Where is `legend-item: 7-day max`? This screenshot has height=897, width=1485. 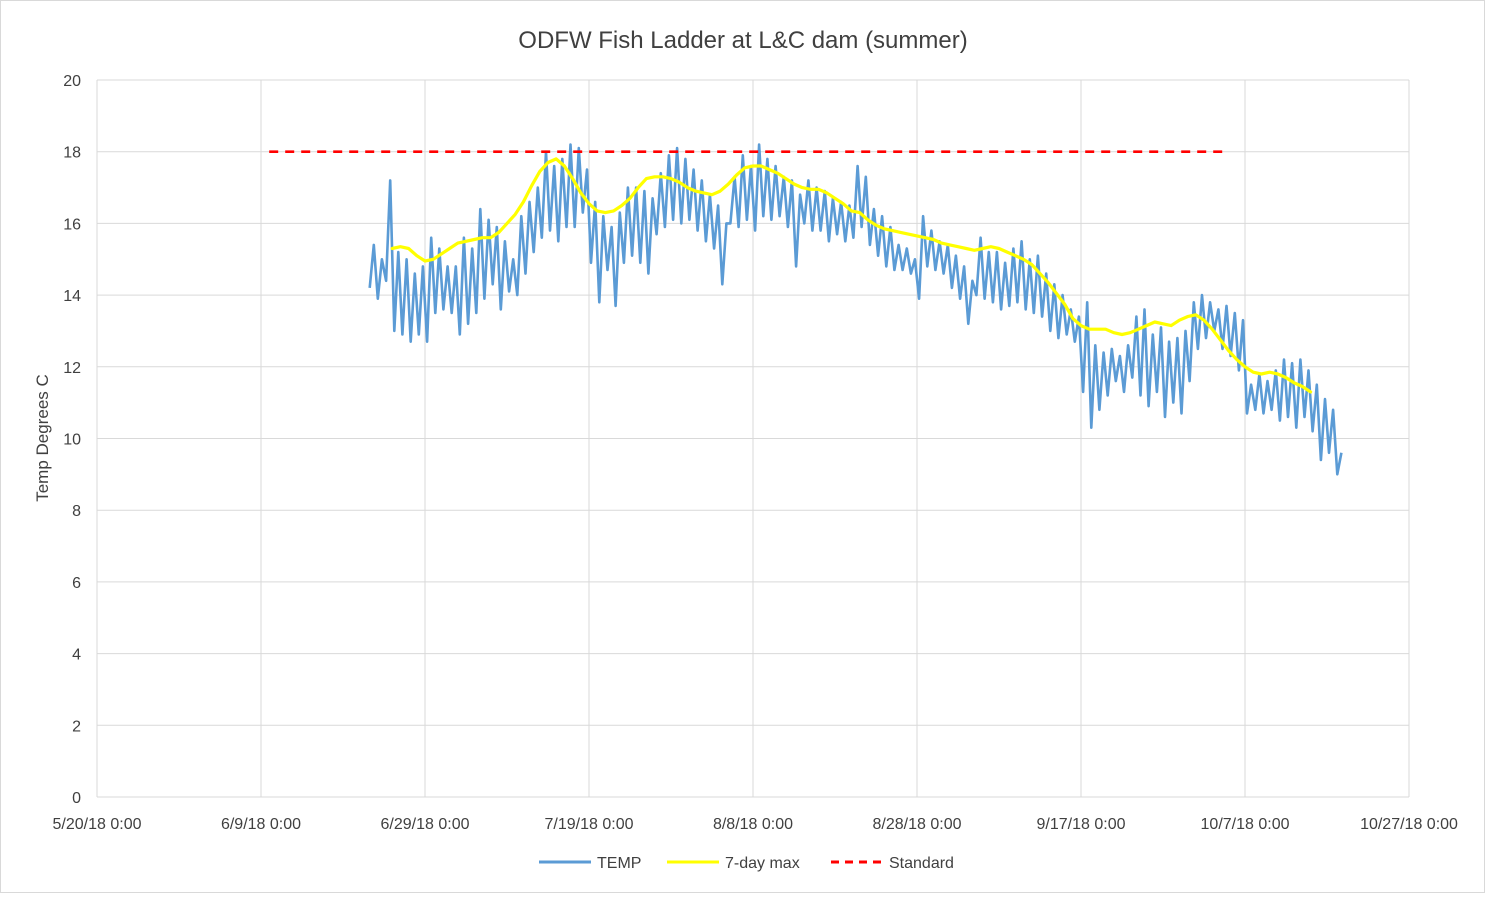 legend-item: 7-day max is located at coordinates (733, 863).